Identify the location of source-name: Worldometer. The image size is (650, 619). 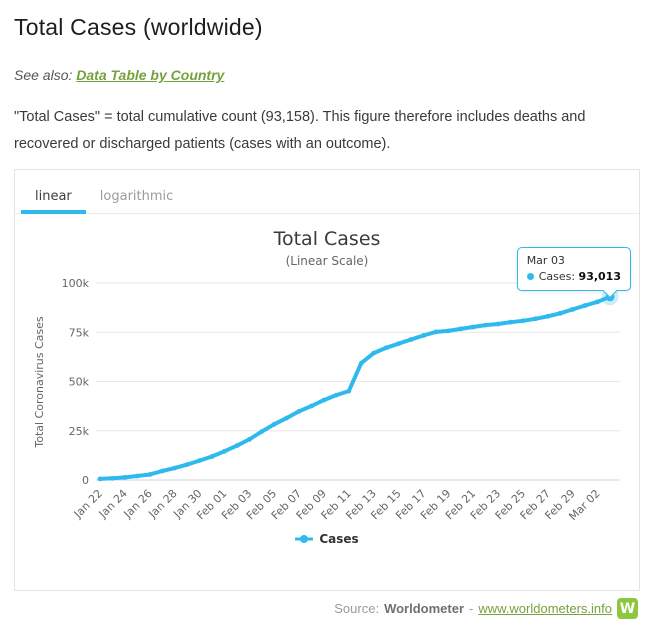
(424, 608).